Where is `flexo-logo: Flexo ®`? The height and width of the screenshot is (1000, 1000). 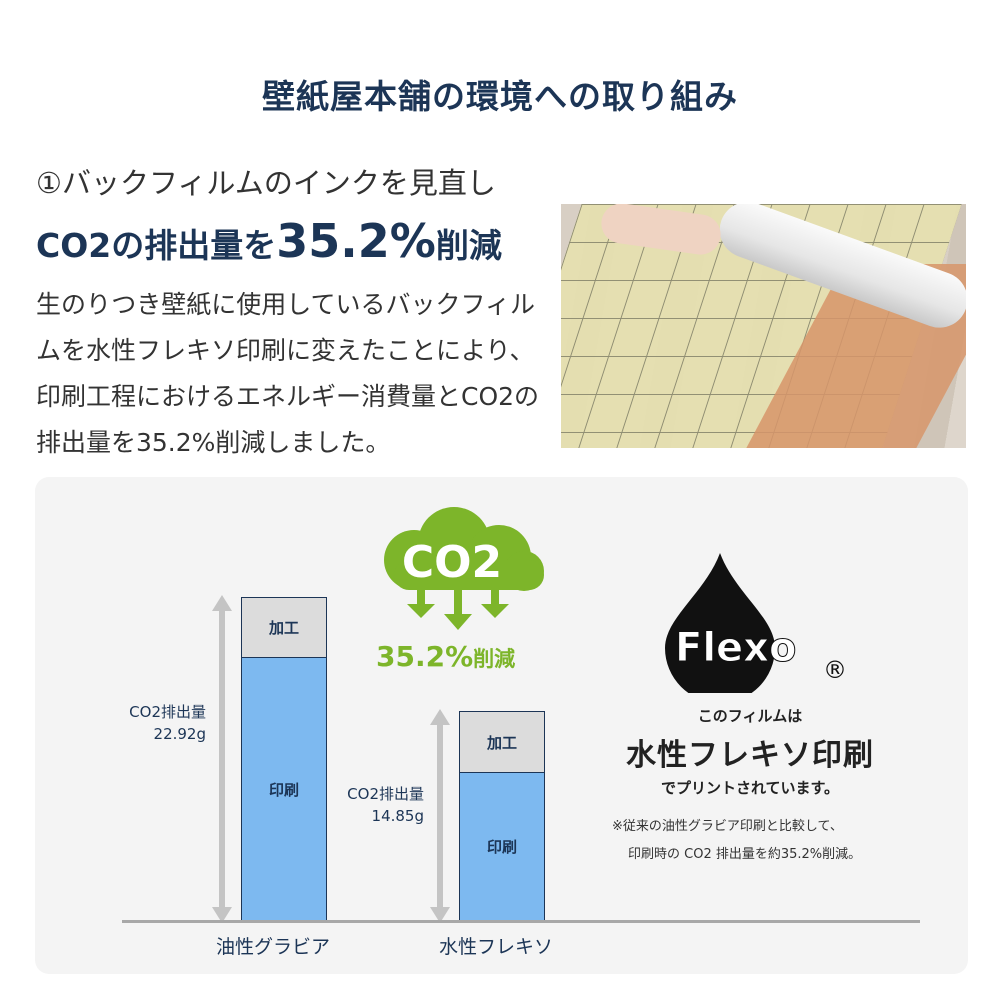 flexo-logo: Flexo ® is located at coordinates (755, 623).